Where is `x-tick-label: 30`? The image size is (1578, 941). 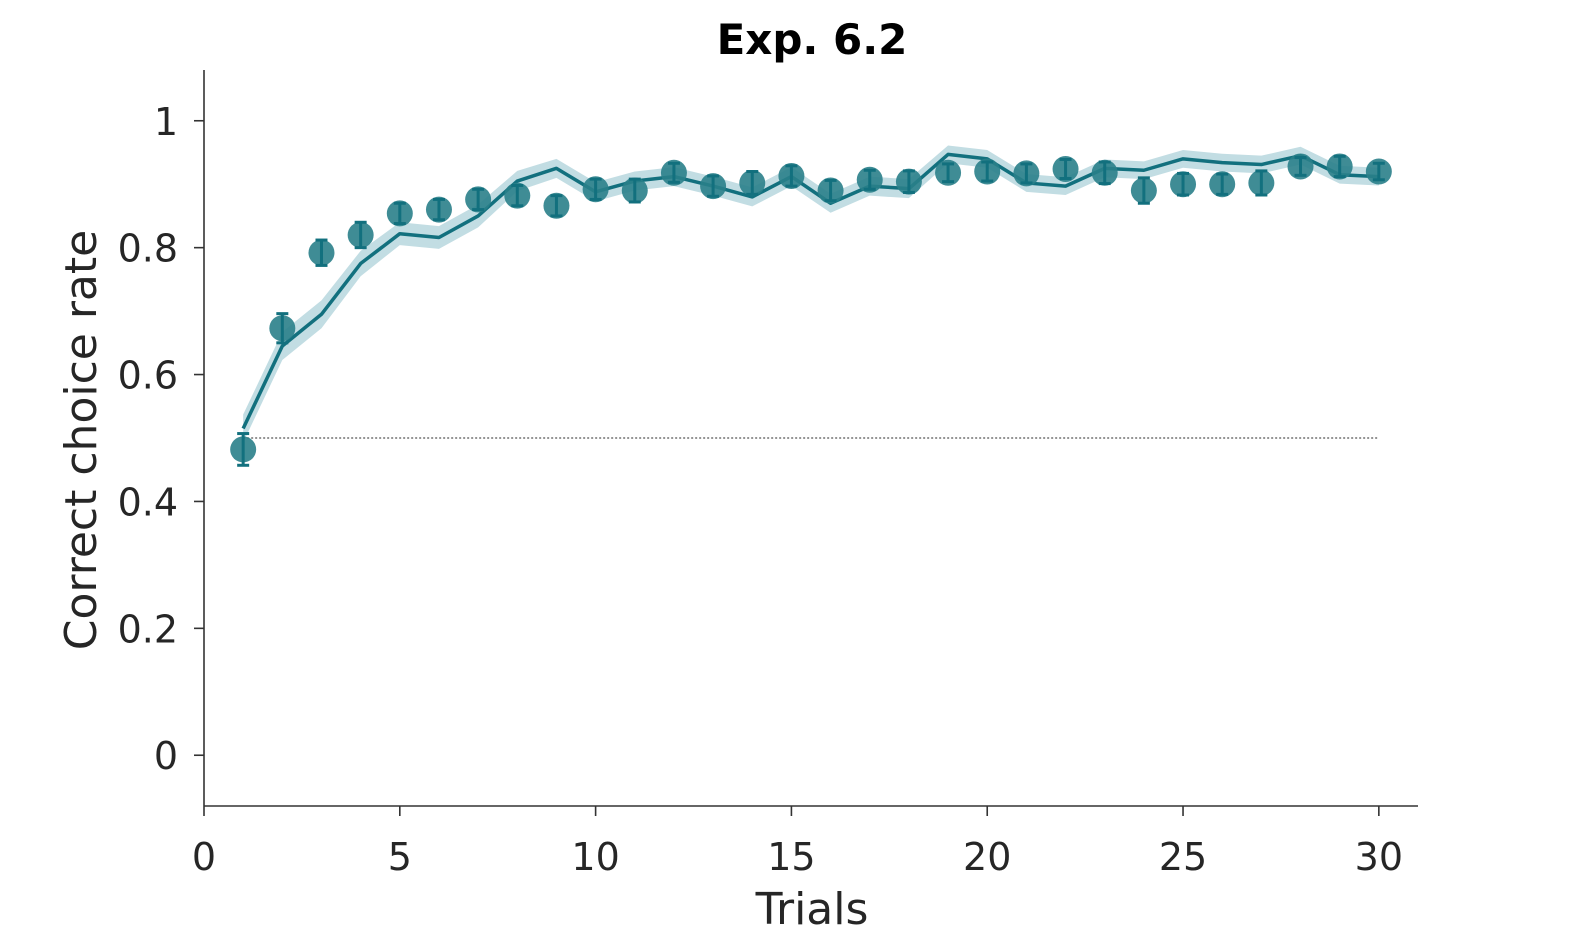 x-tick-label: 30 is located at coordinates (1379, 857).